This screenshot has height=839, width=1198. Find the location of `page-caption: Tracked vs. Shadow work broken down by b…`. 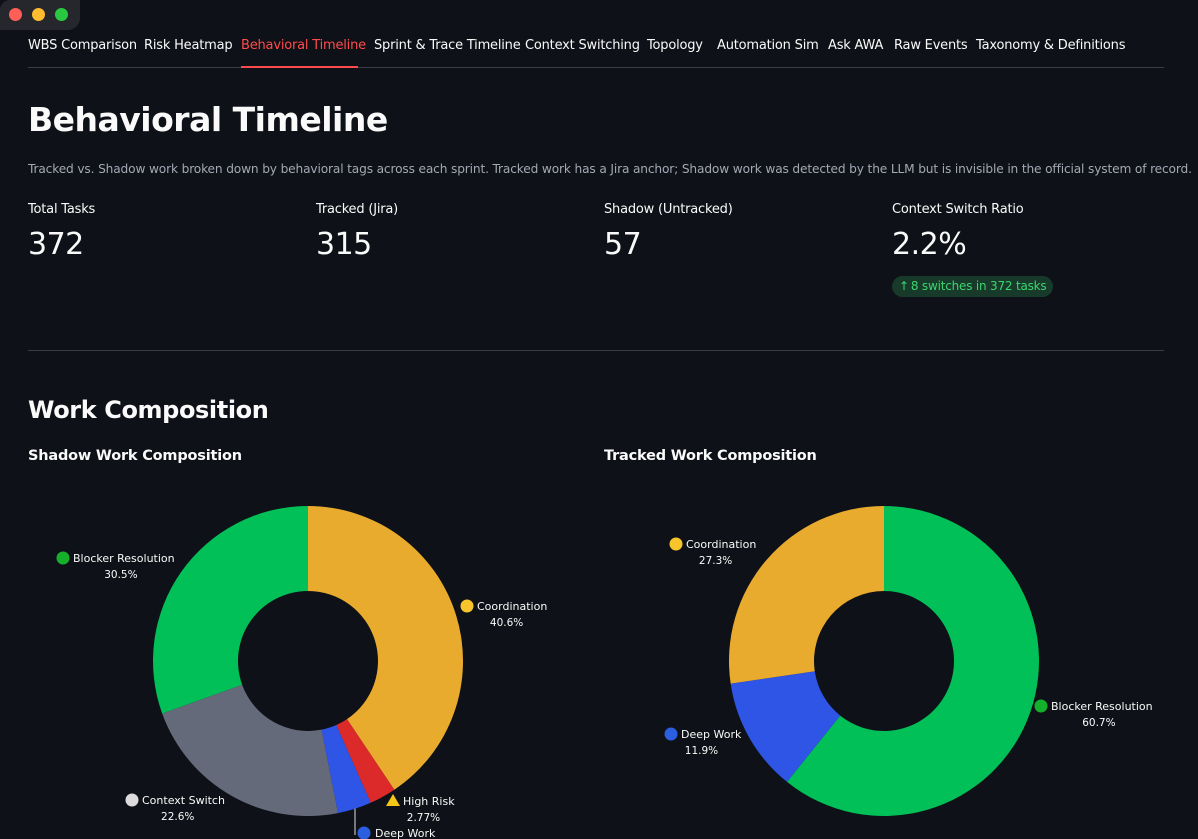

page-caption: Tracked vs. Shadow work broken down by b… is located at coordinates (610, 169).